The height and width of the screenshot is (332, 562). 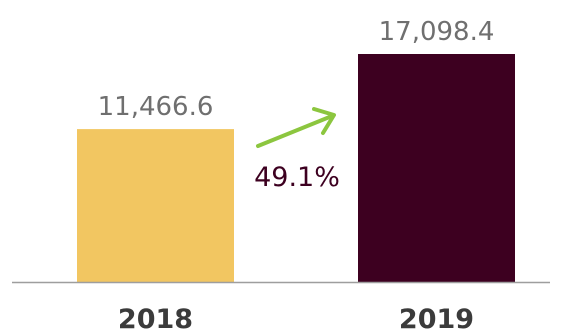 I want to click on value-label-2019: 17,098.4, so click(x=437, y=32).